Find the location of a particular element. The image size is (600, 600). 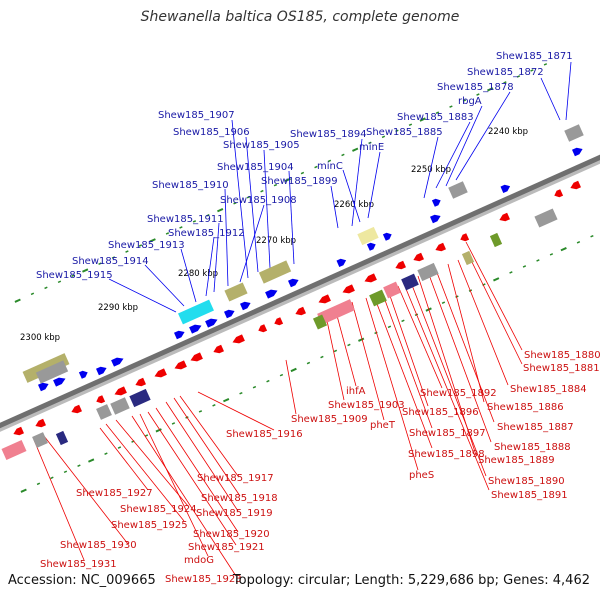

forward-gene-label: Shew185_1915 is located at coordinates (74, 275).